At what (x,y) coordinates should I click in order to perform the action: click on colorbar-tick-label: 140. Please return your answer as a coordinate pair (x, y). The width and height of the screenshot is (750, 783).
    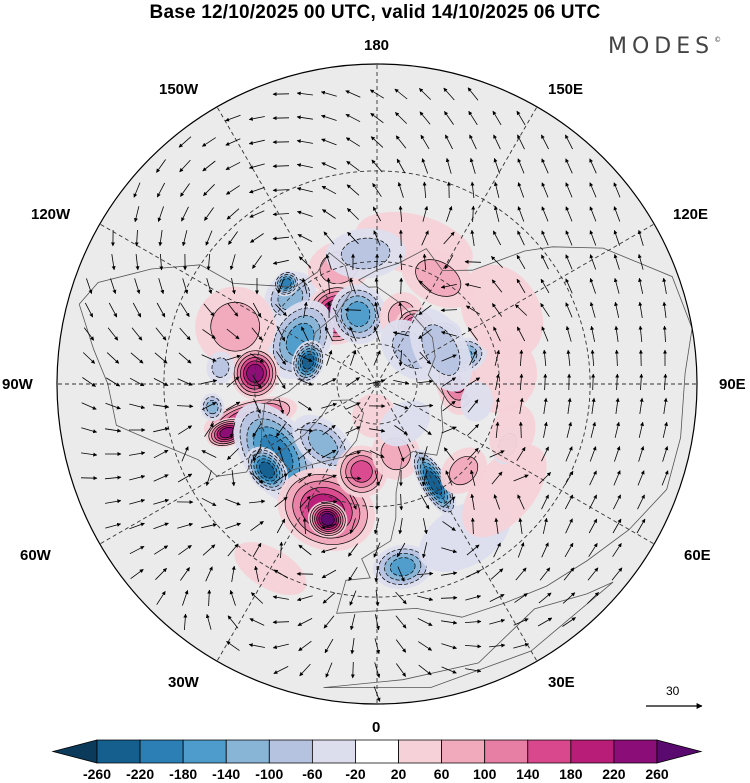
    Looking at the image, I should click on (528, 774).